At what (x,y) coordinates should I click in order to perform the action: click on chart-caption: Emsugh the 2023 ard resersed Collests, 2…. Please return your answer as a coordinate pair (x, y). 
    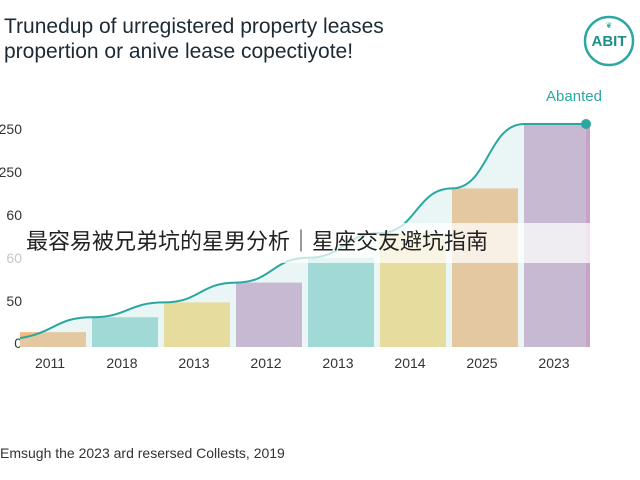
    Looking at the image, I should click on (142, 453).